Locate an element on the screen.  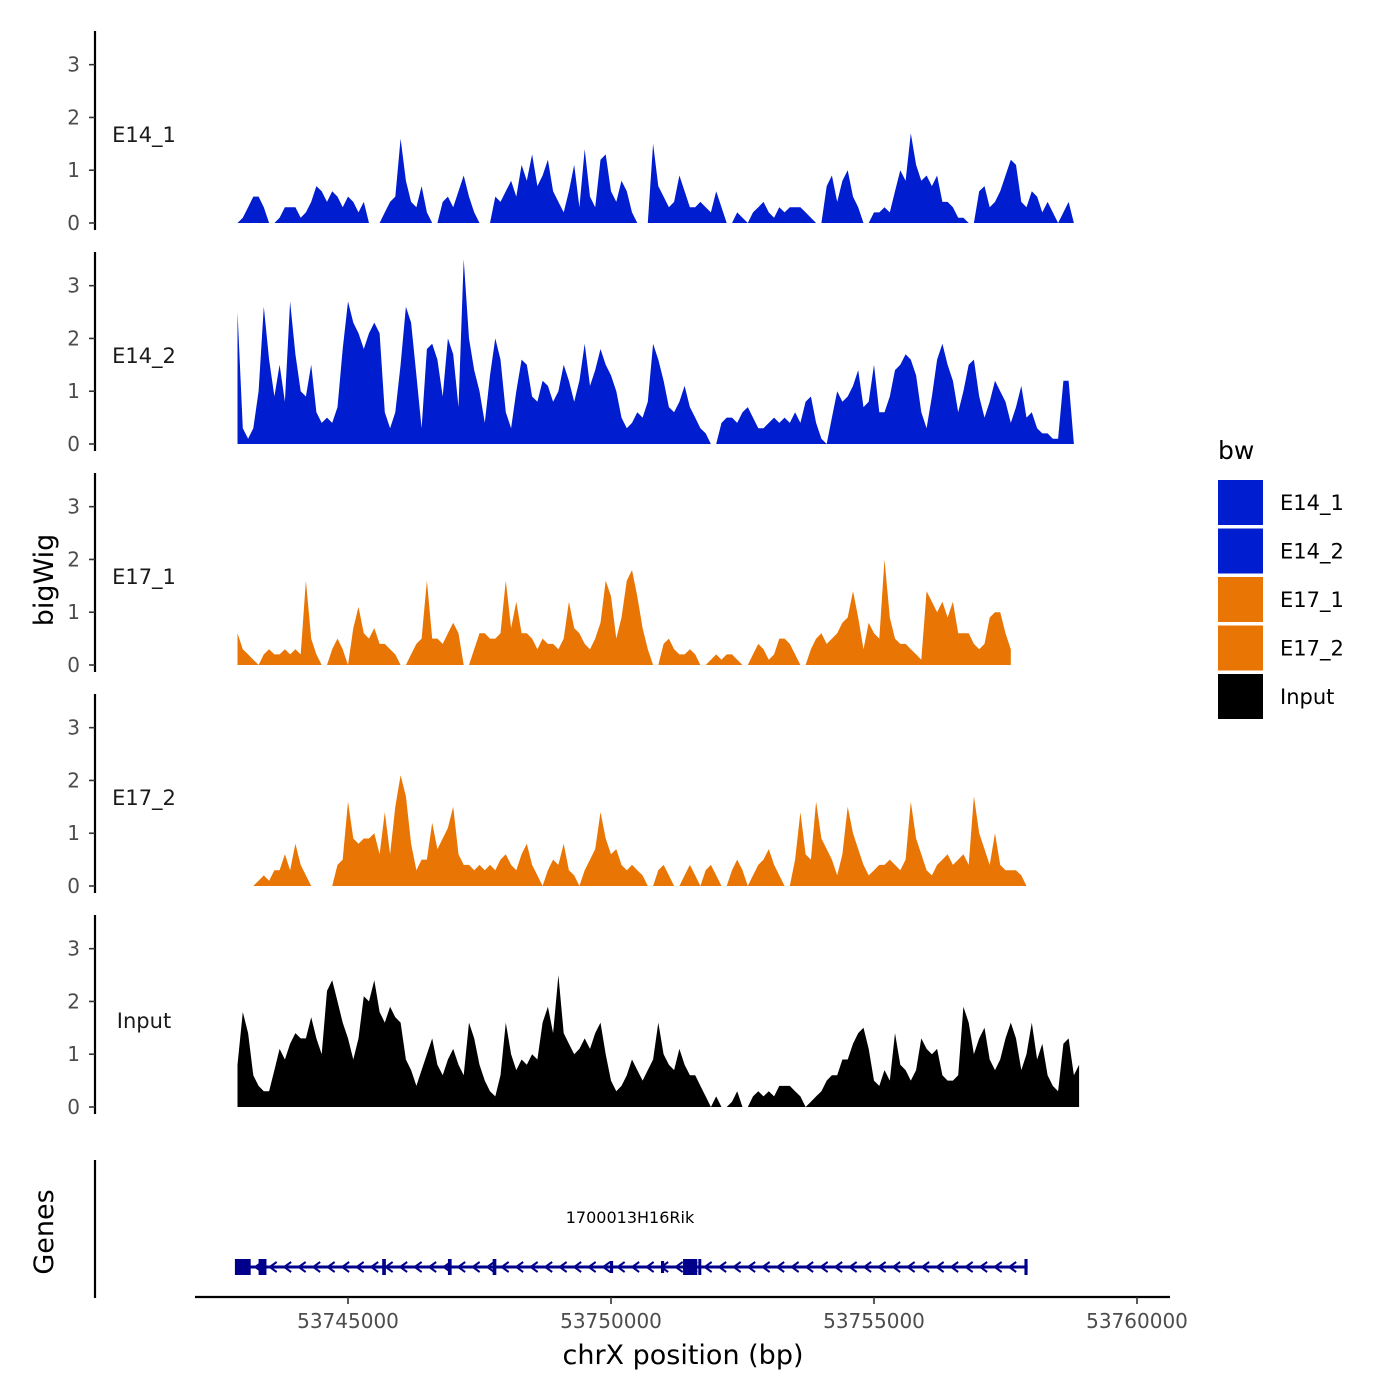
track-e17-2: 0 1 2 3 E17_2 is located at coordinates (547, 796).